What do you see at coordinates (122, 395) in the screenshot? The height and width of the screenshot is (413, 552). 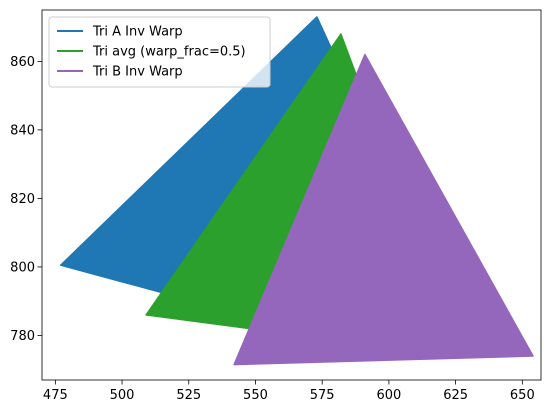 I see `x-tick-label: 500` at bounding box center [122, 395].